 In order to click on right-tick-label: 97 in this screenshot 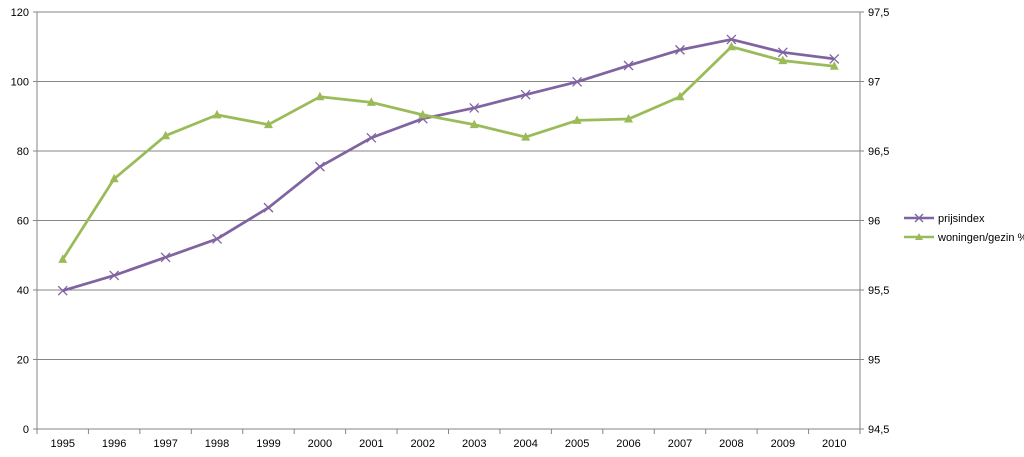, I will do `click(874, 83)`.